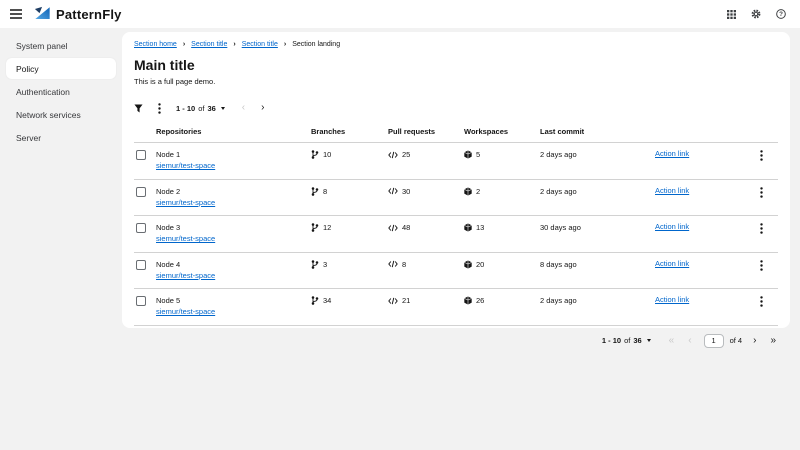  What do you see at coordinates (168, 227) in the screenshot?
I see `repo-name: Node 3` at bounding box center [168, 227].